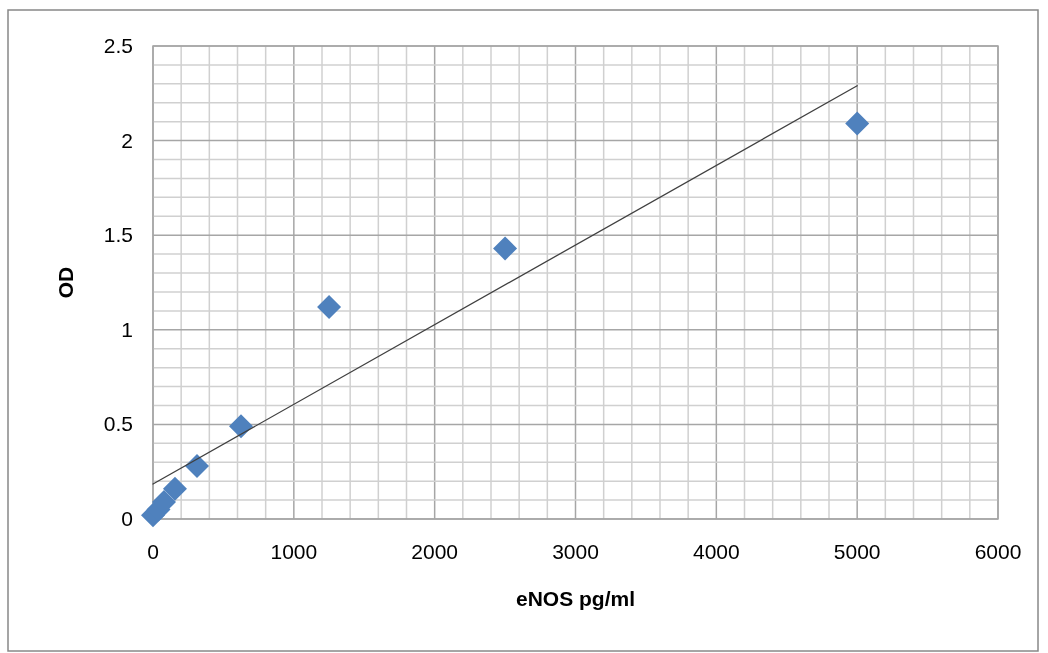 The height and width of the screenshot is (653, 1048). I want to click on x-tick-label: 6000, so click(998, 551).